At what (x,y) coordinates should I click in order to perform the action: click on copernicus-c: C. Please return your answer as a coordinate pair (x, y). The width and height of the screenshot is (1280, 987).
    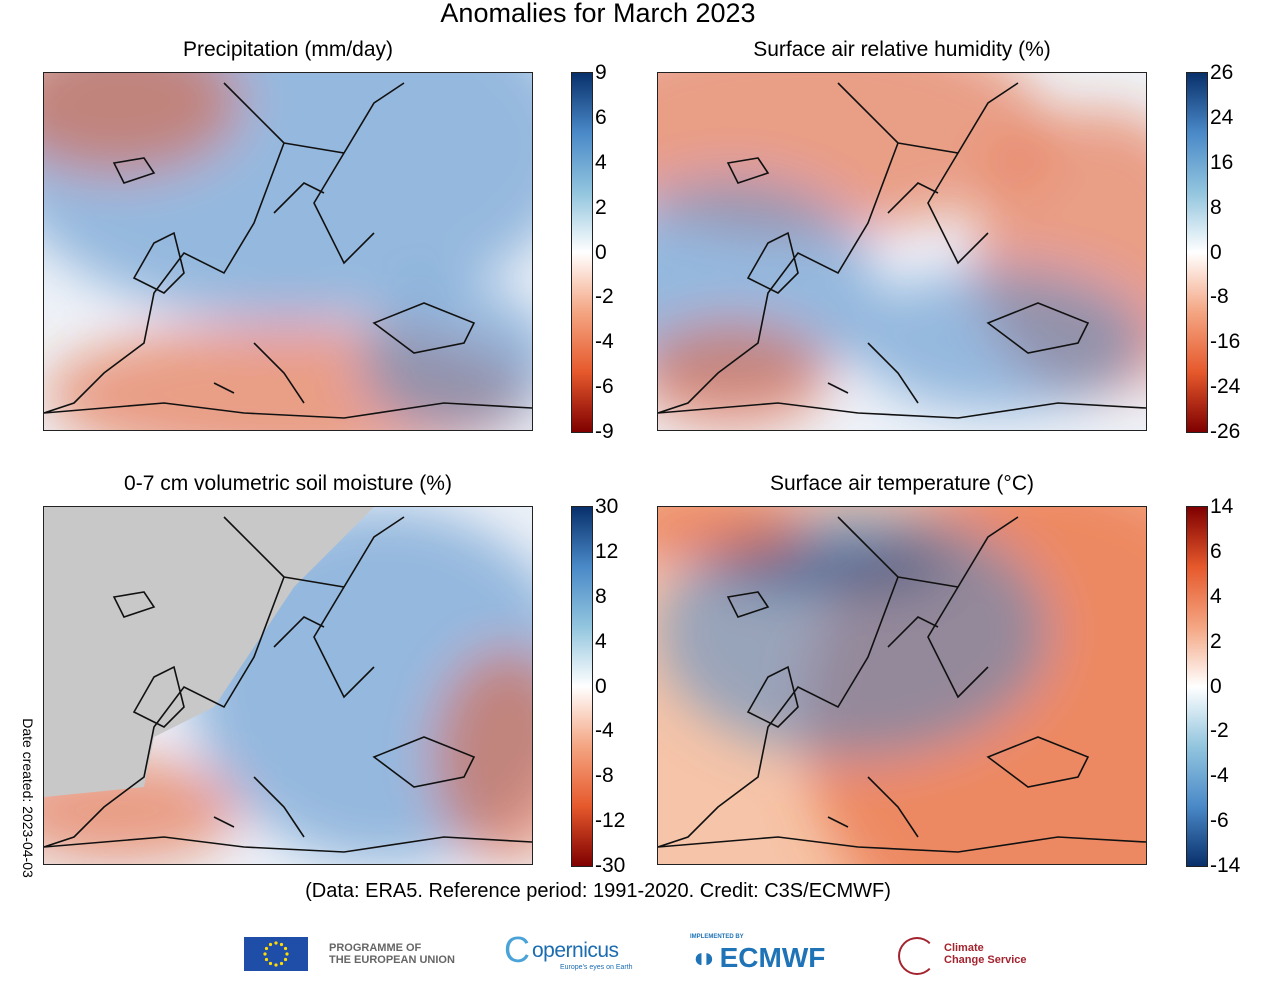
    Looking at the image, I should click on (517, 949).